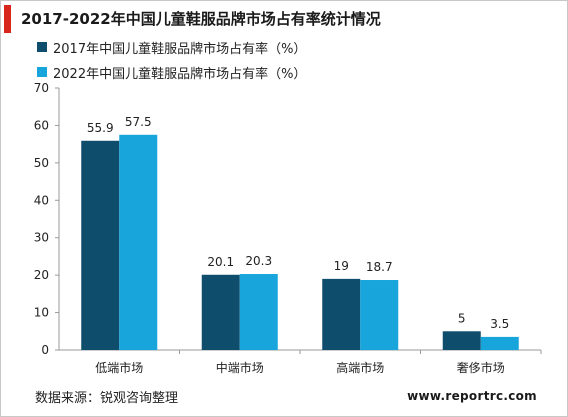  Describe the element at coordinates (41, 313) in the screenshot. I see `y-tick-label: 10` at that location.